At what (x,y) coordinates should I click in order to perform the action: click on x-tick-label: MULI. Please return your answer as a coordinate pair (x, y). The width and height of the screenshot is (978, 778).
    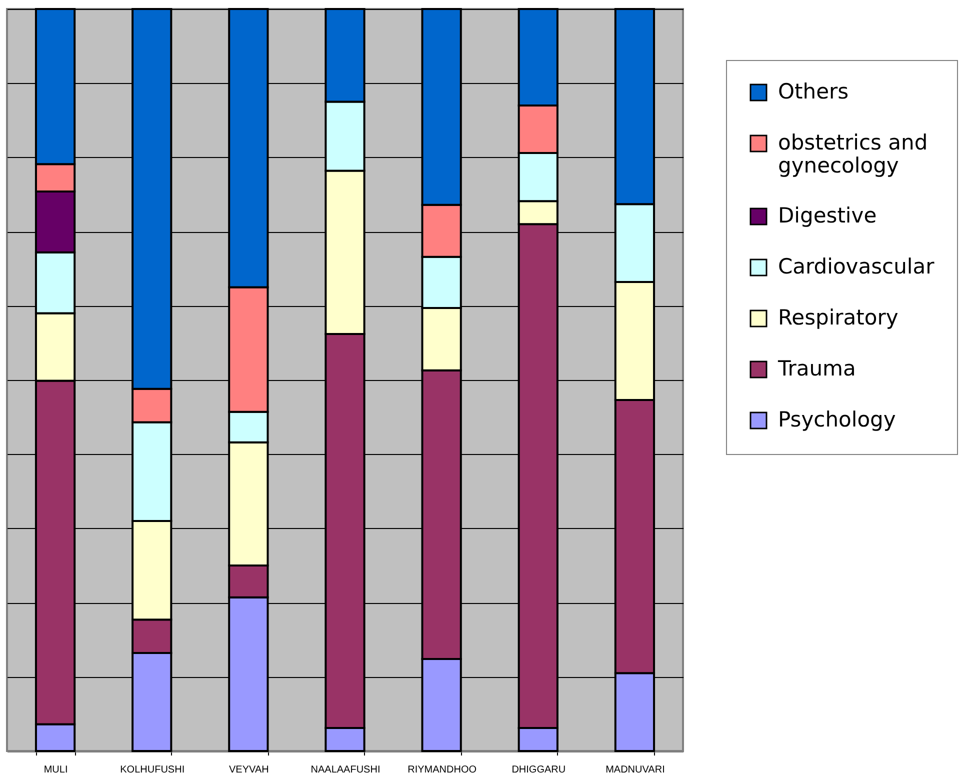
    Looking at the image, I should click on (56, 770).